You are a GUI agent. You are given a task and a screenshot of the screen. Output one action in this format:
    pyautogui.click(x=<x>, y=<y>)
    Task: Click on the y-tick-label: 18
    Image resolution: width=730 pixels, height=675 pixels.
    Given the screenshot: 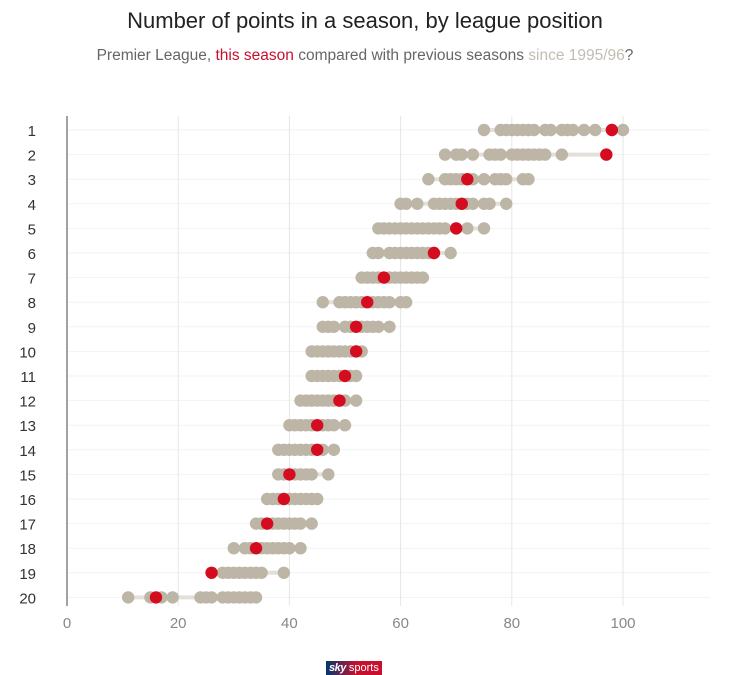 What is the action you would take?
    pyautogui.click(x=27, y=549)
    